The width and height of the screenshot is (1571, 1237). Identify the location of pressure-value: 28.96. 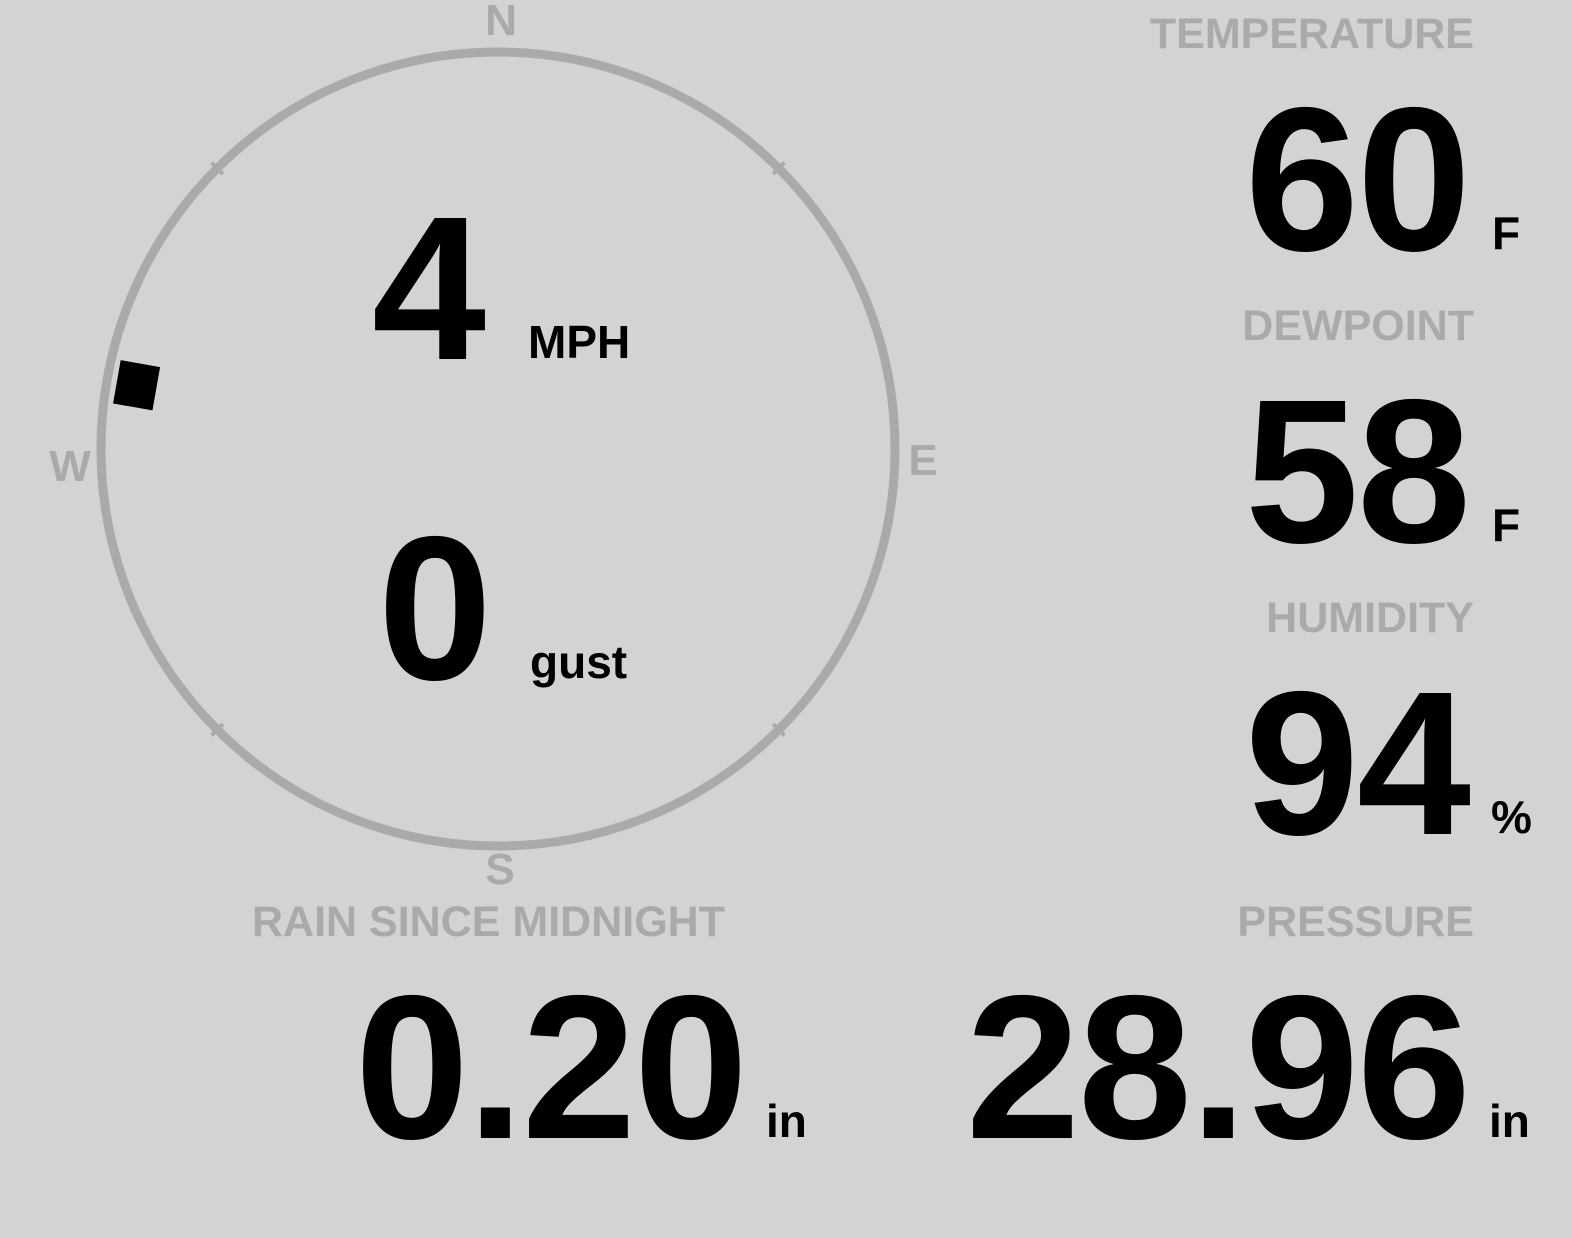
(1218, 1067).